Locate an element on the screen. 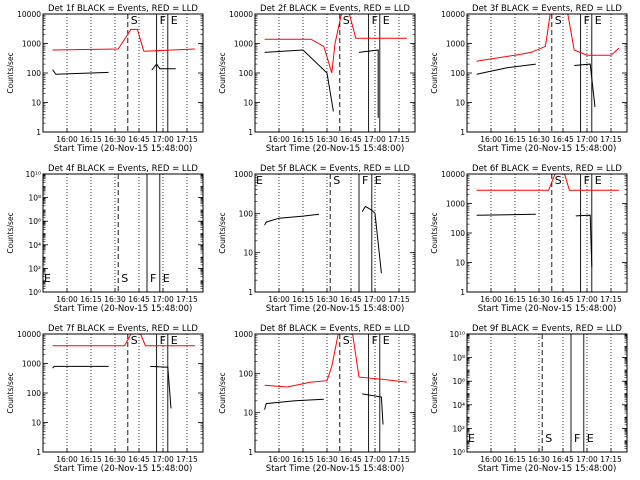 This screenshot has height=480, width=640. series-line-red is located at coordinates (336, 360).